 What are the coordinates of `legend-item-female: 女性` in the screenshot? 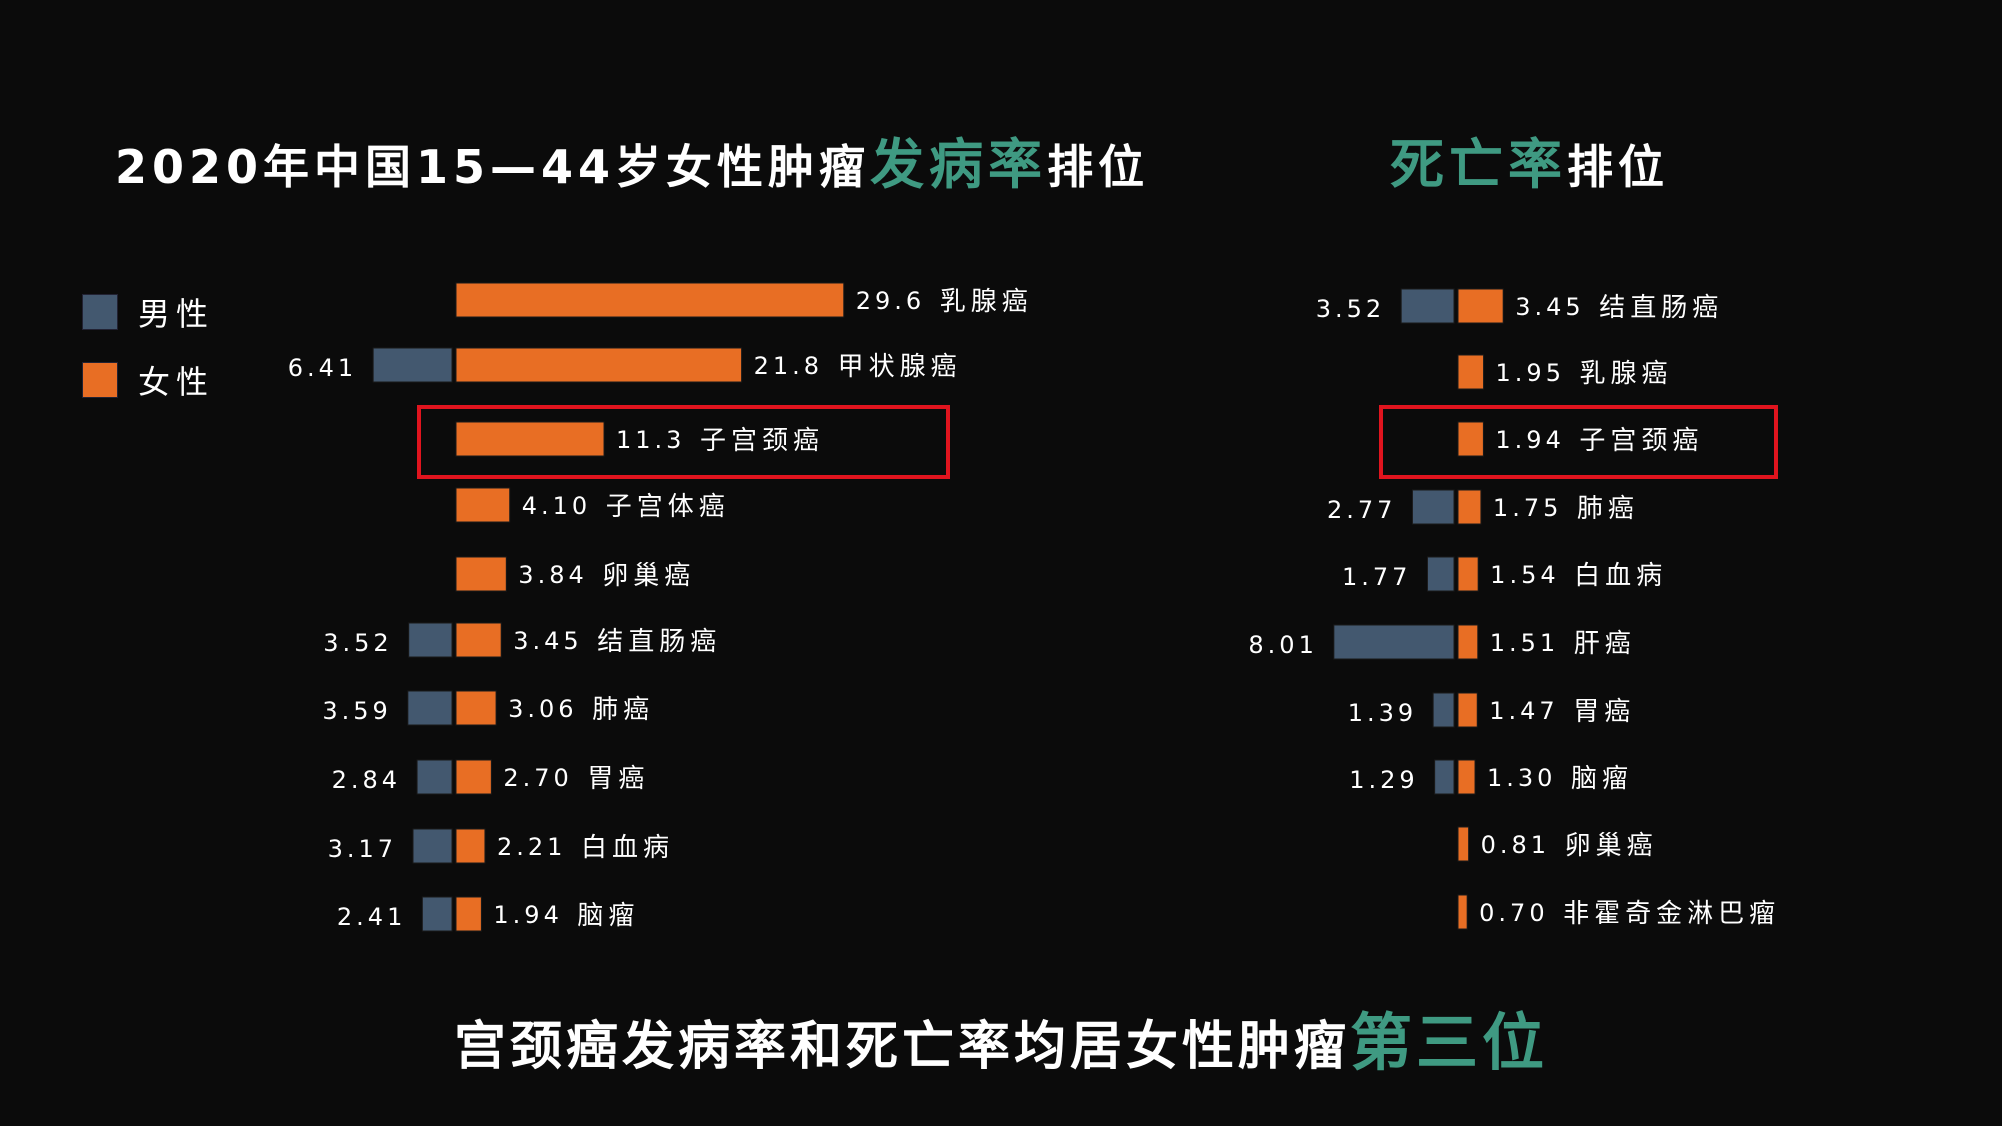 It's located at (148, 380).